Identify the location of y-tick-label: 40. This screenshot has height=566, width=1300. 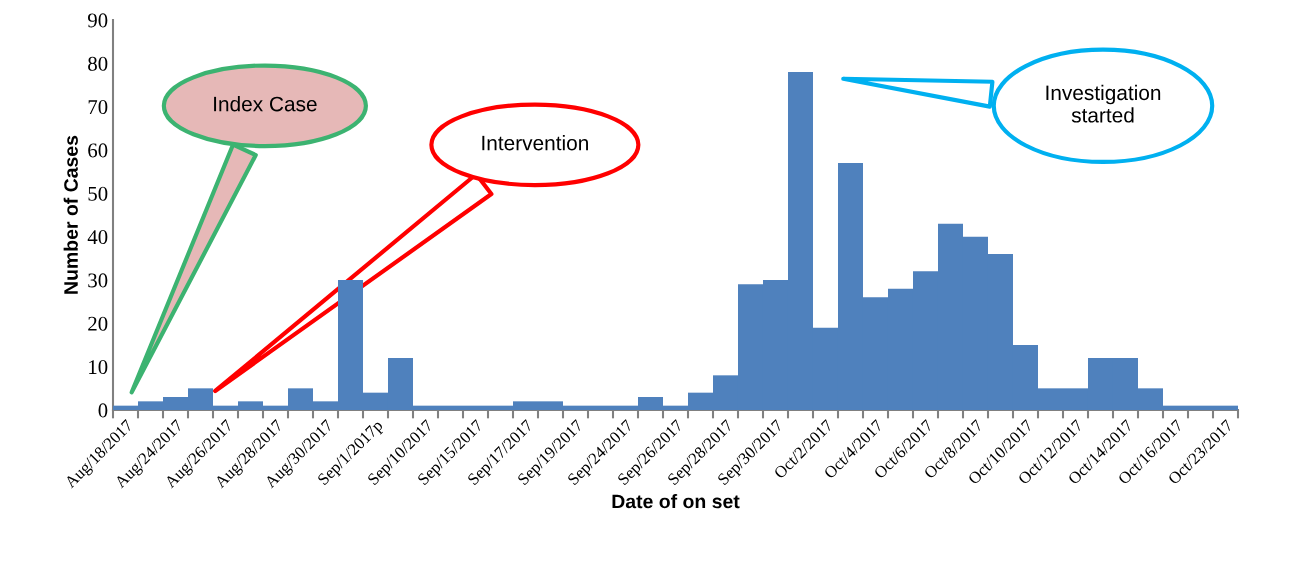
(97, 237).